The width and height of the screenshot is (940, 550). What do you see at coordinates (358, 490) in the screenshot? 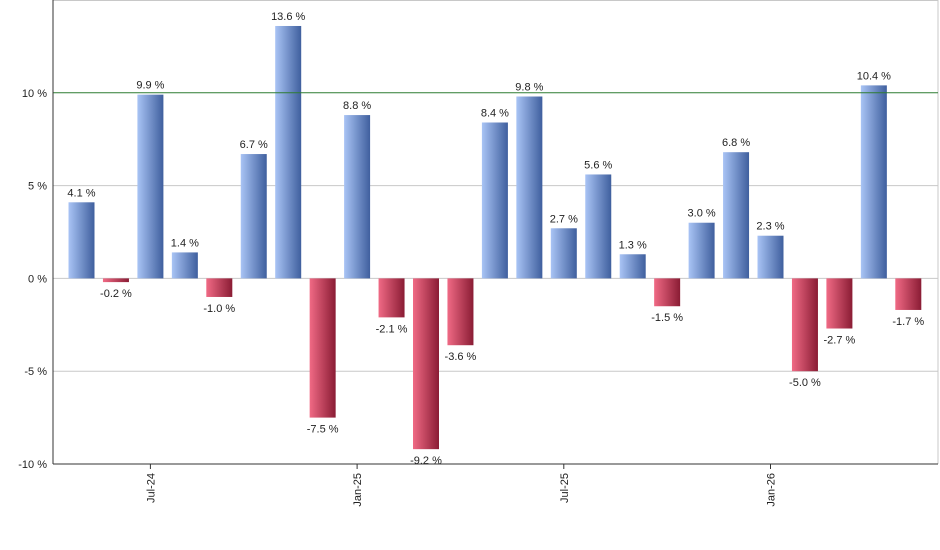
I see `x-tick-label: Jan-25` at bounding box center [358, 490].